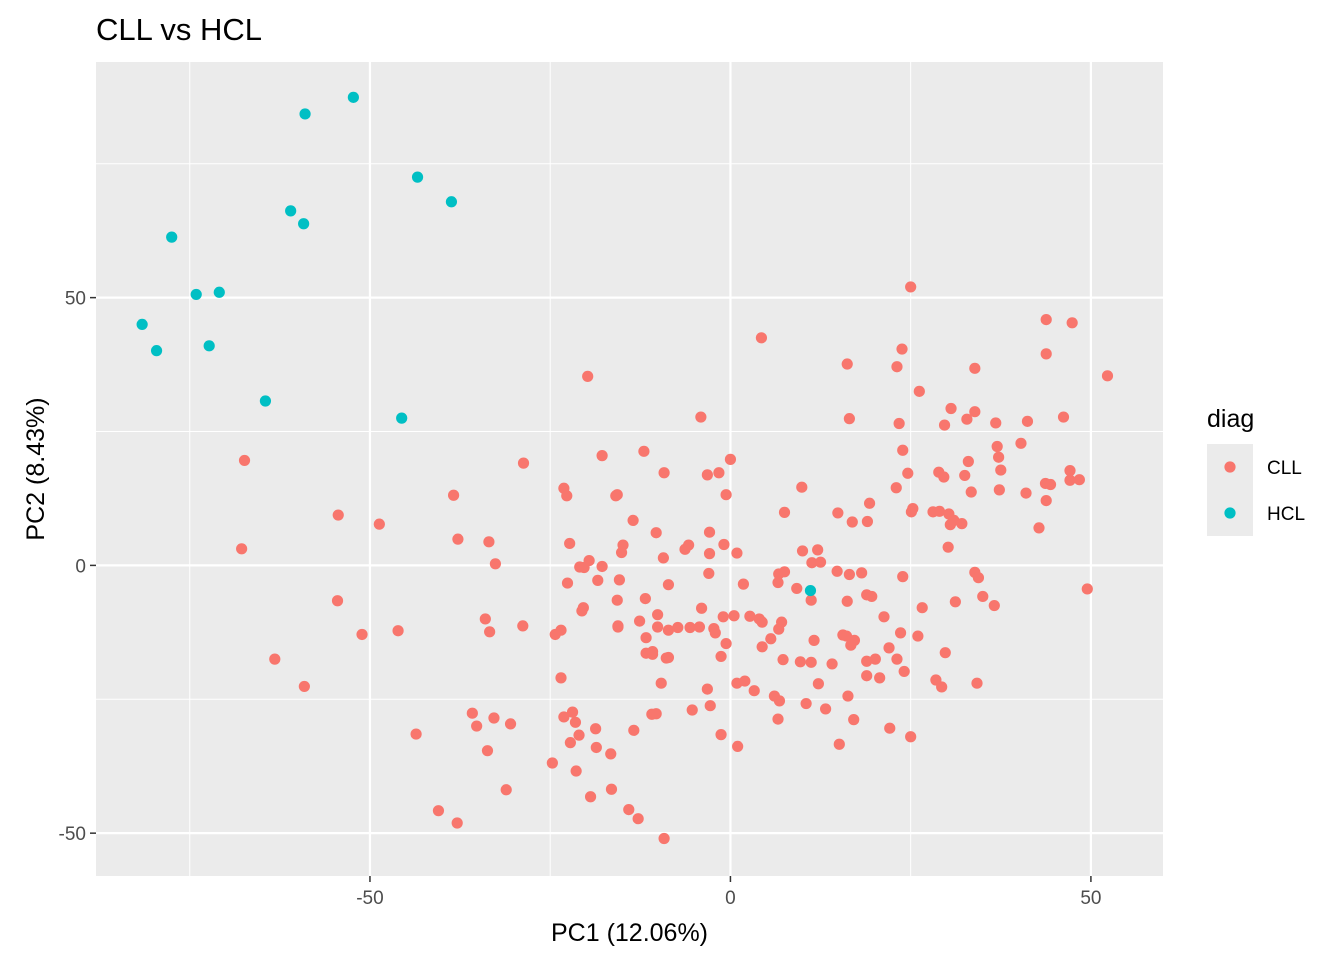 Image resolution: width=1344 pixels, height=960 pixels. Describe the element at coordinates (72, 834) in the screenshot. I see `y-tick-label: -50` at that location.